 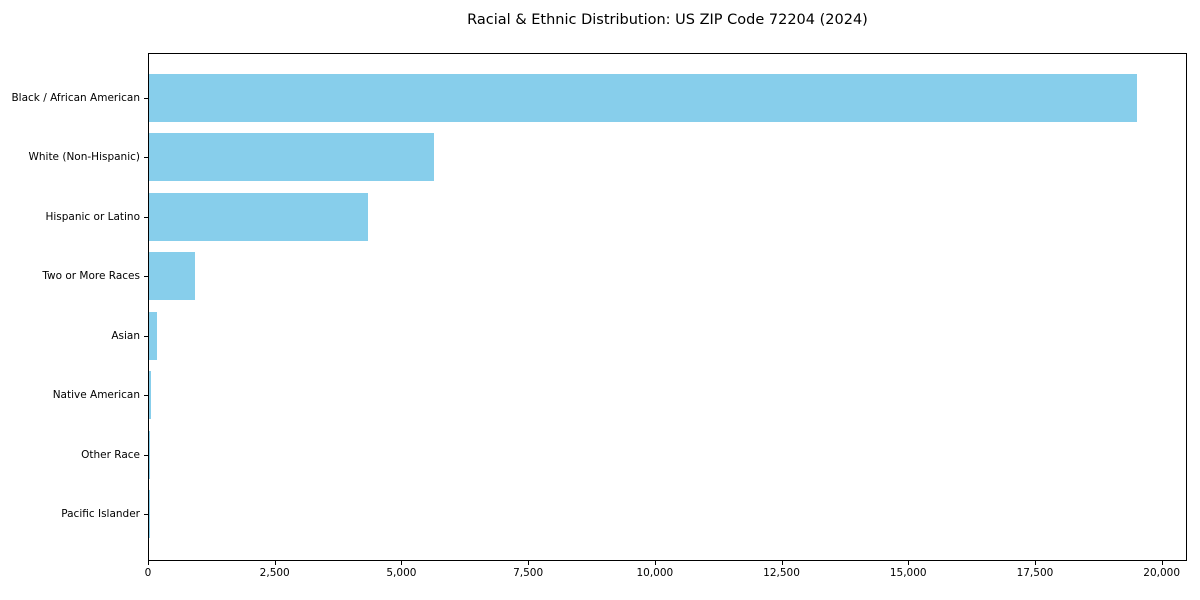 I want to click on x-tick-label: 20,000, so click(x=1162, y=573).